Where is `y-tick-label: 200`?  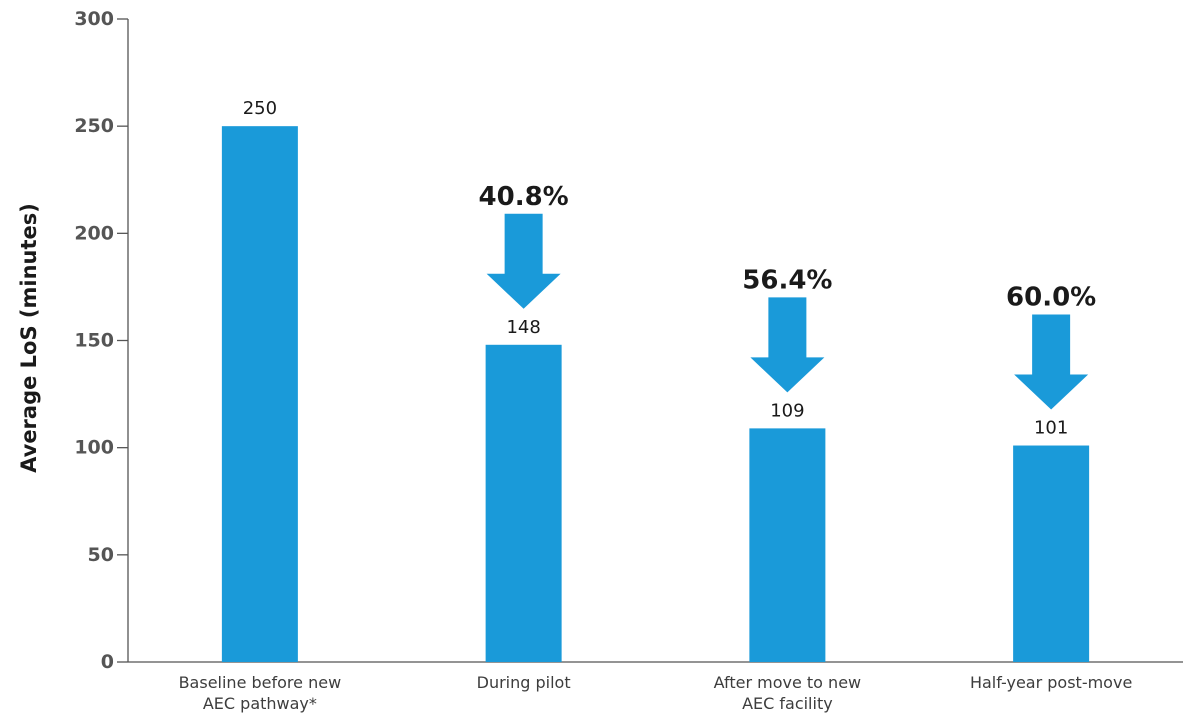
y-tick-label: 200 is located at coordinates (94, 233).